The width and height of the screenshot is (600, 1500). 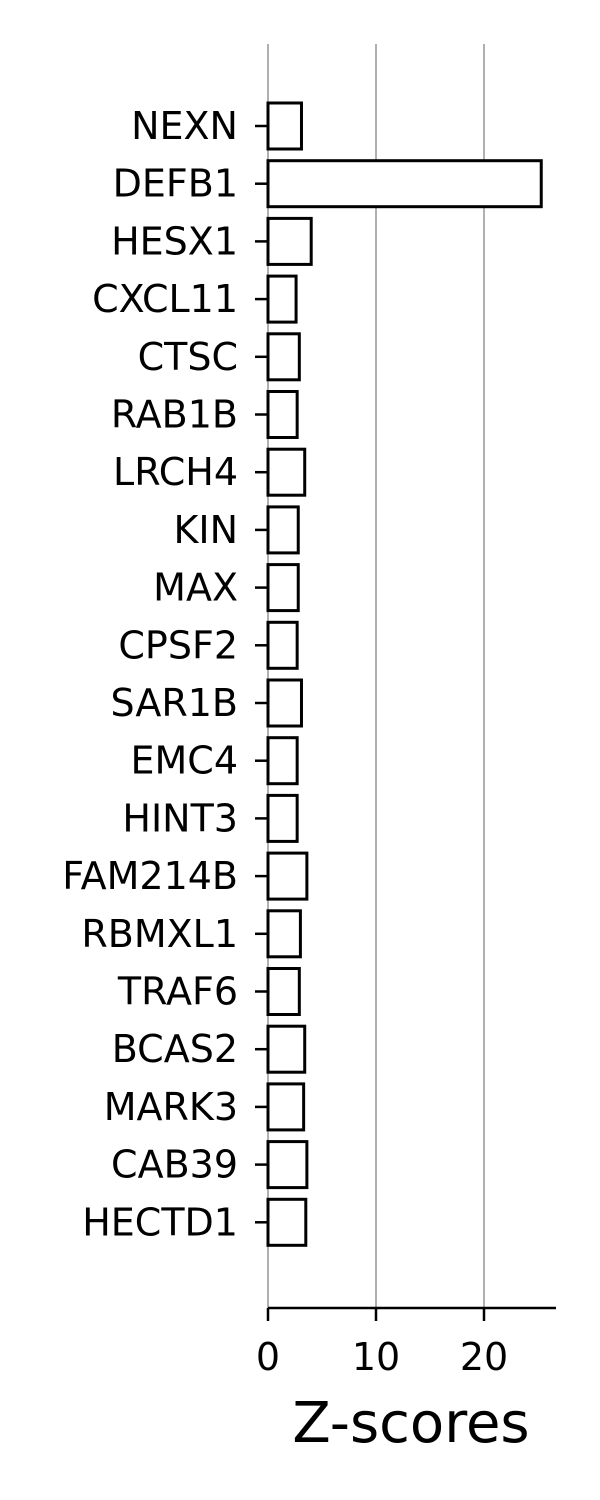 I want to click on y-tick-label: HECTD1, so click(x=160, y=1222).